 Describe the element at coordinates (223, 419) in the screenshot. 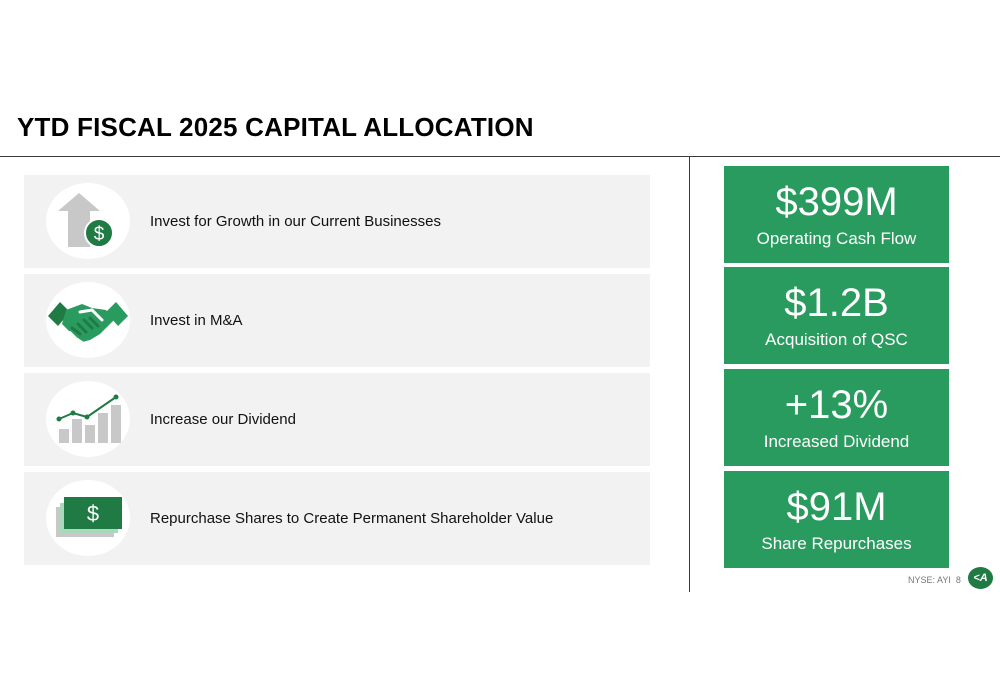

I see `allocation-label: Increase our Dividend` at that location.